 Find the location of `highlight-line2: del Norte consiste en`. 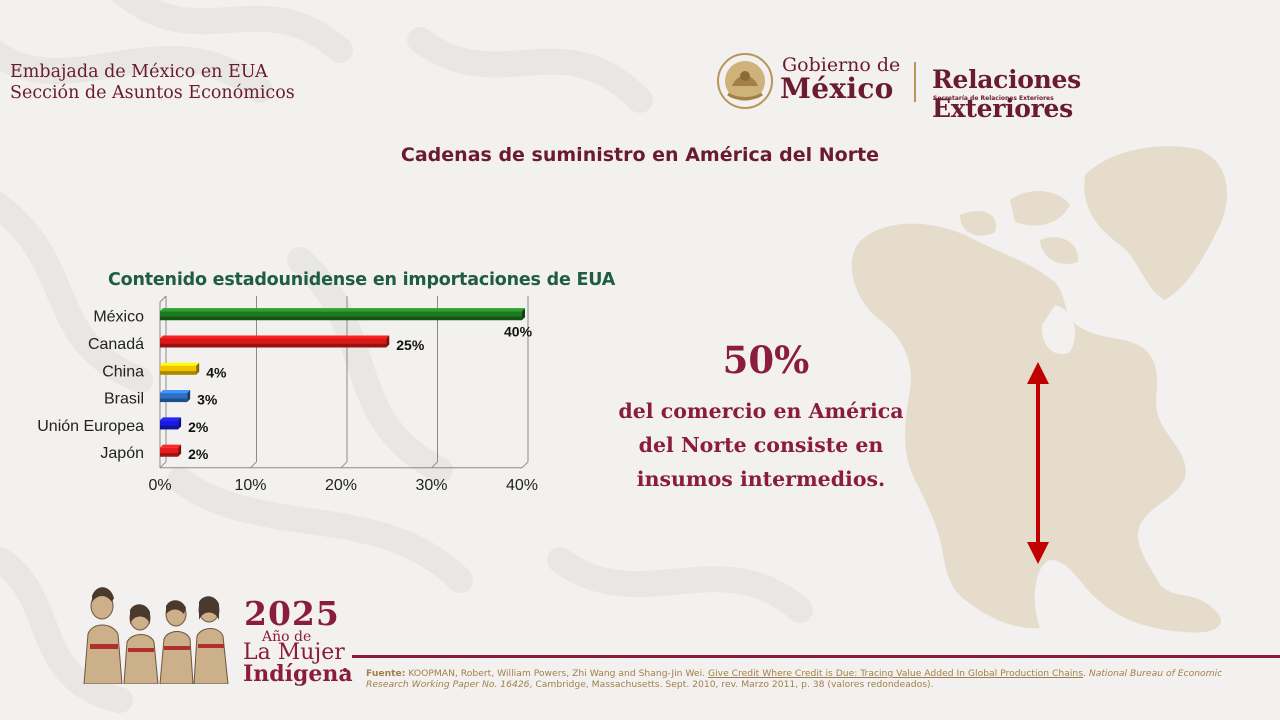

highlight-line2: del Norte consiste en is located at coordinates (761, 445).